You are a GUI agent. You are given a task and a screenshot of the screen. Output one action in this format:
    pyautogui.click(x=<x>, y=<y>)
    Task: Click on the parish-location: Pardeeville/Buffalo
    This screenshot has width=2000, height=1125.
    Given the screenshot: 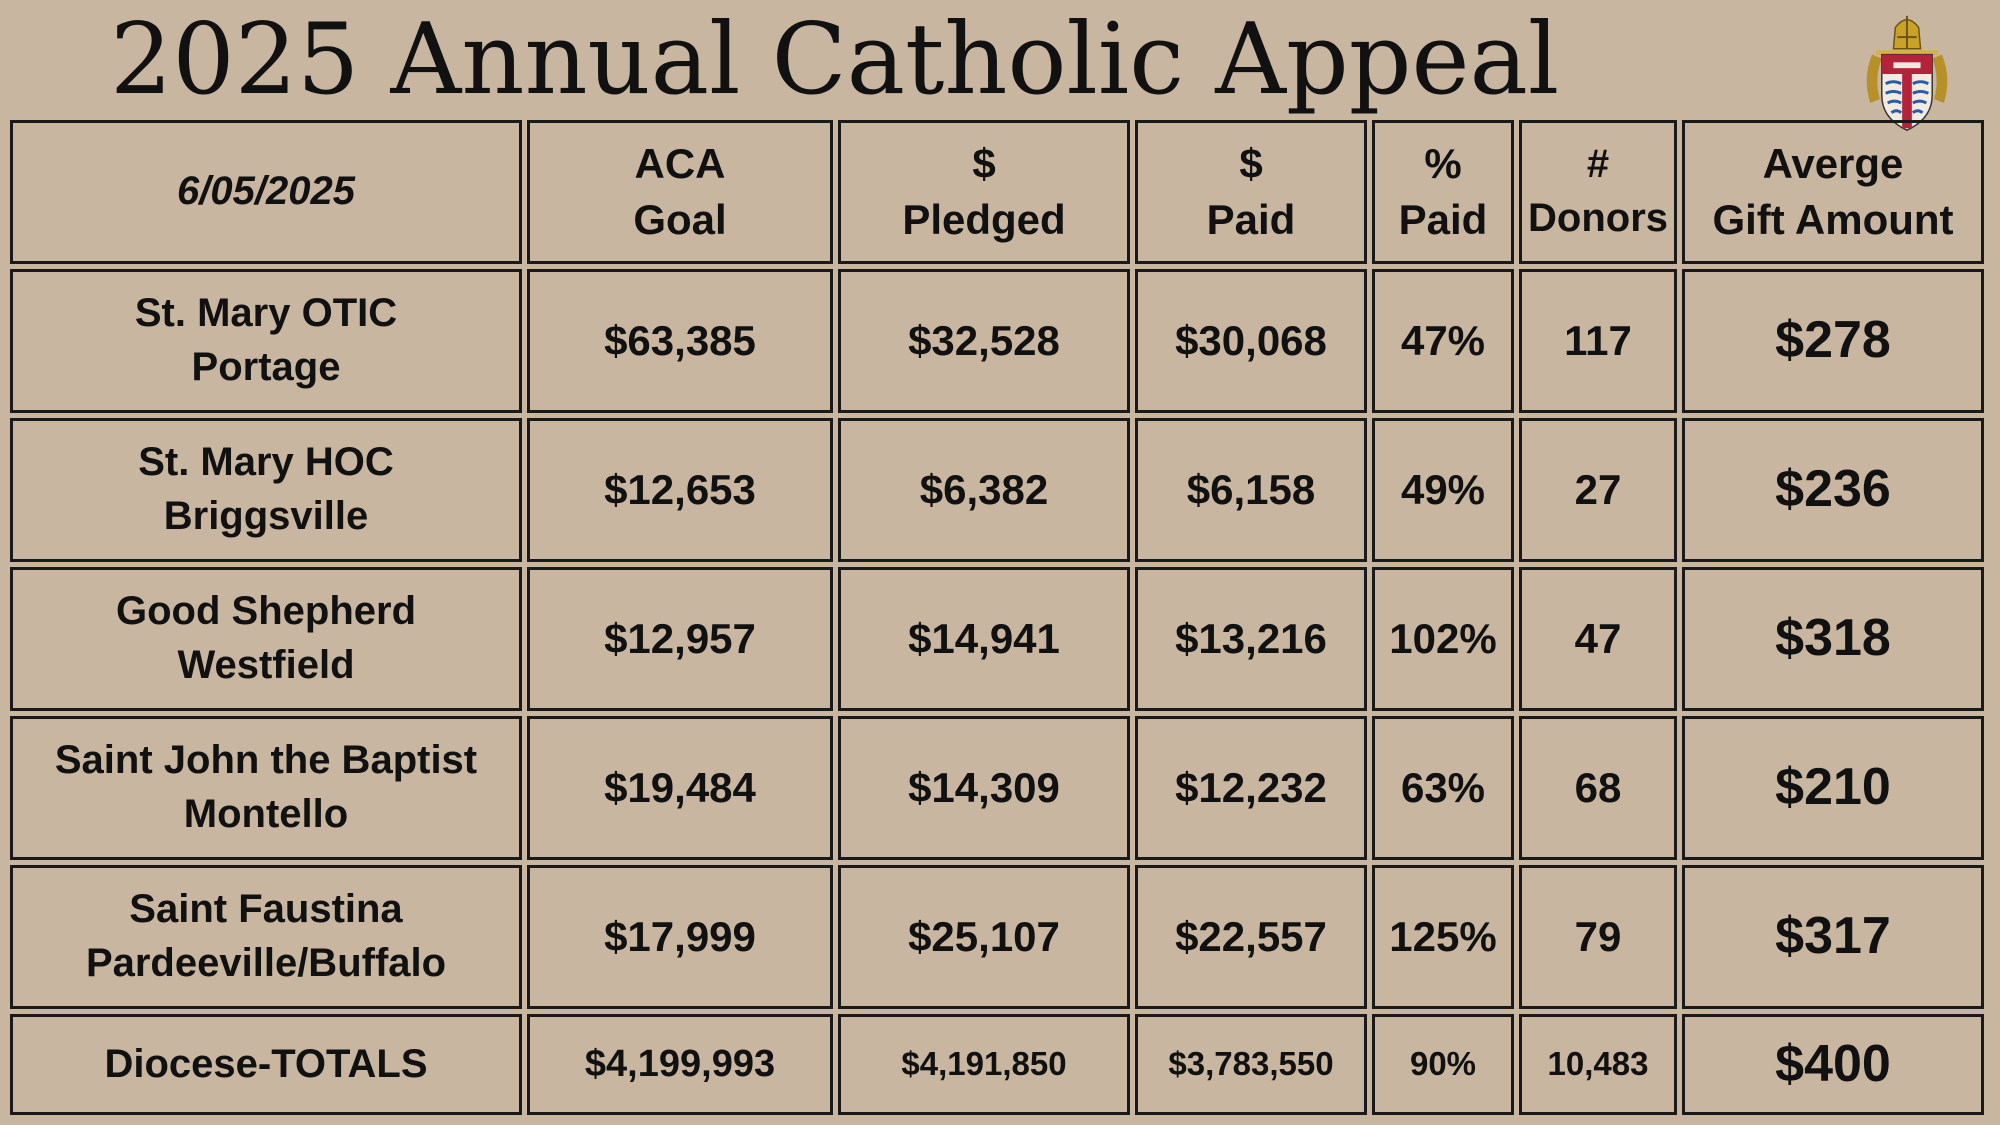 What is the action you would take?
    pyautogui.click(x=266, y=963)
    